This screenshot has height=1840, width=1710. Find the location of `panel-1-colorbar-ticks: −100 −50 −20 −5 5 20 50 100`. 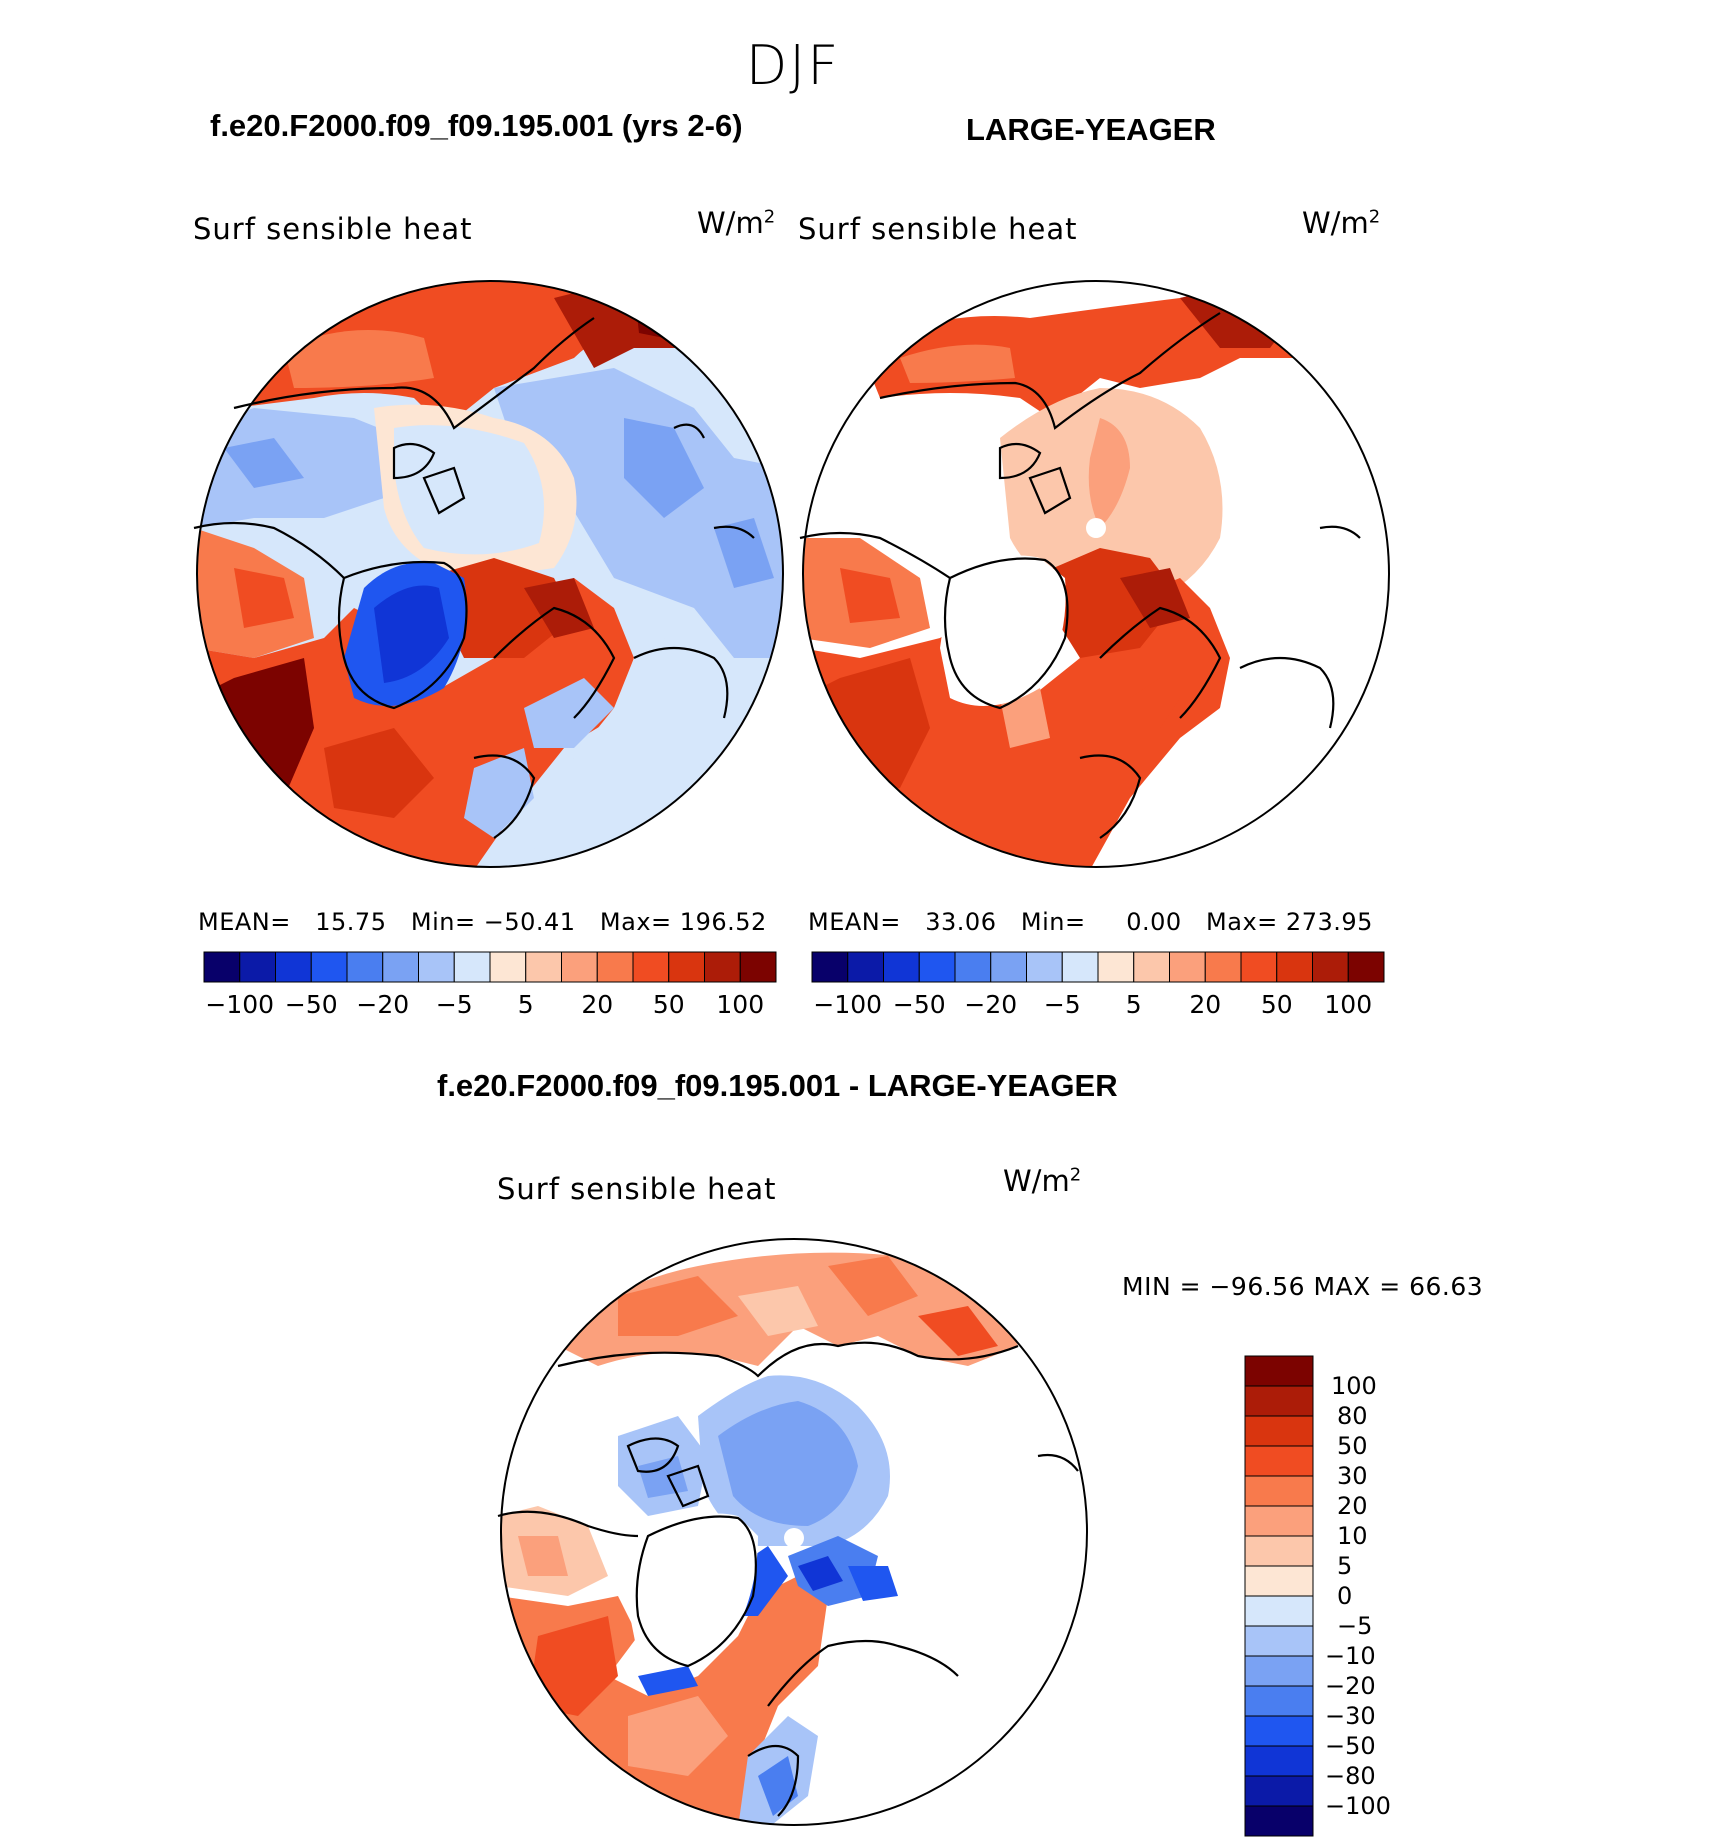

panel-1-colorbar-ticks: −100 −50 −20 −5 5 20 50 100 is located at coordinates (490, 1005).